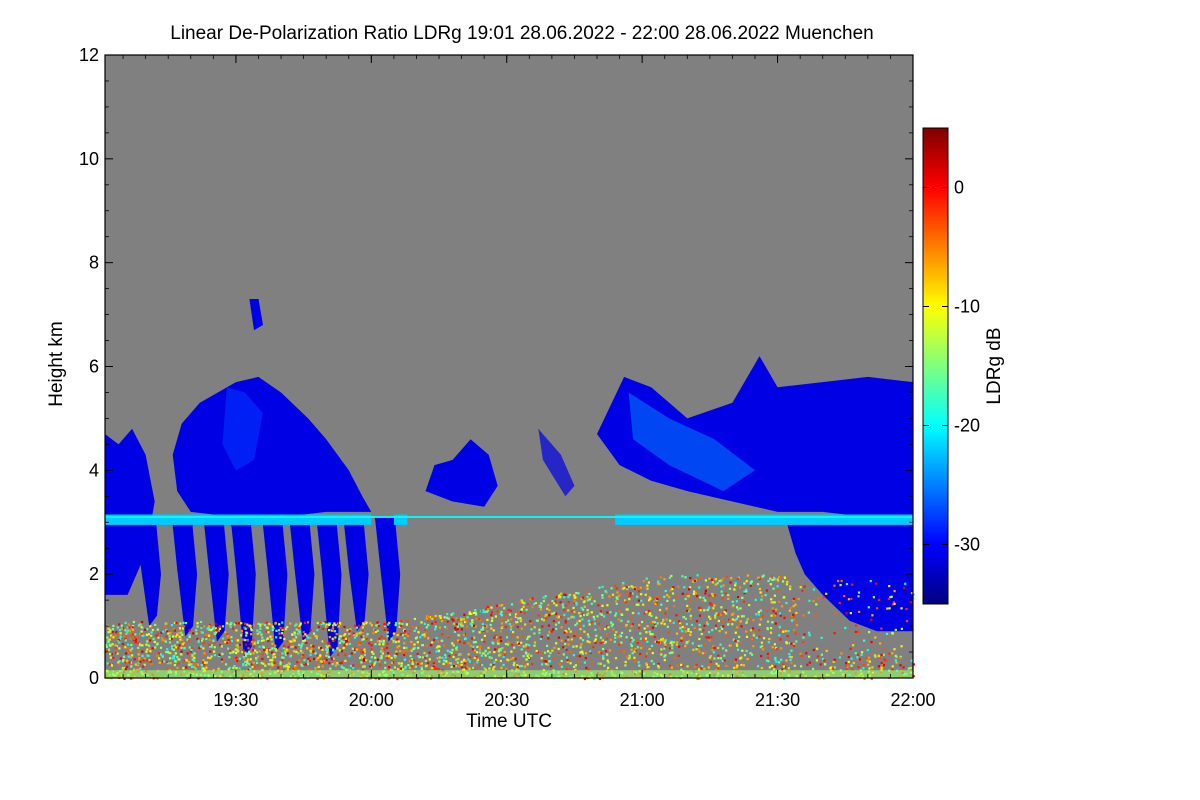 This screenshot has width=1200, height=800. What do you see at coordinates (371, 700) in the screenshot?
I see `x-tick-label: 20:00` at bounding box center [371, 700].